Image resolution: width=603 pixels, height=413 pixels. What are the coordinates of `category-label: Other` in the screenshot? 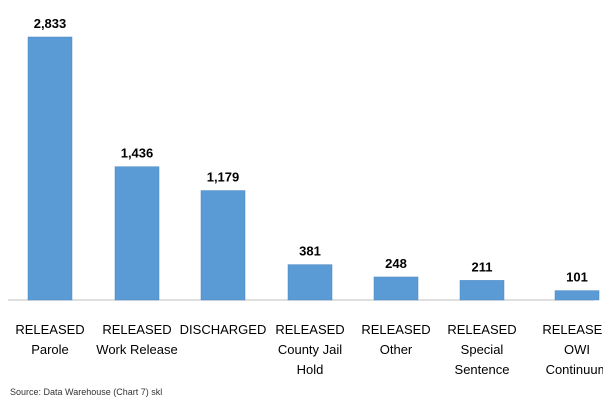 It's located at (396, 349).